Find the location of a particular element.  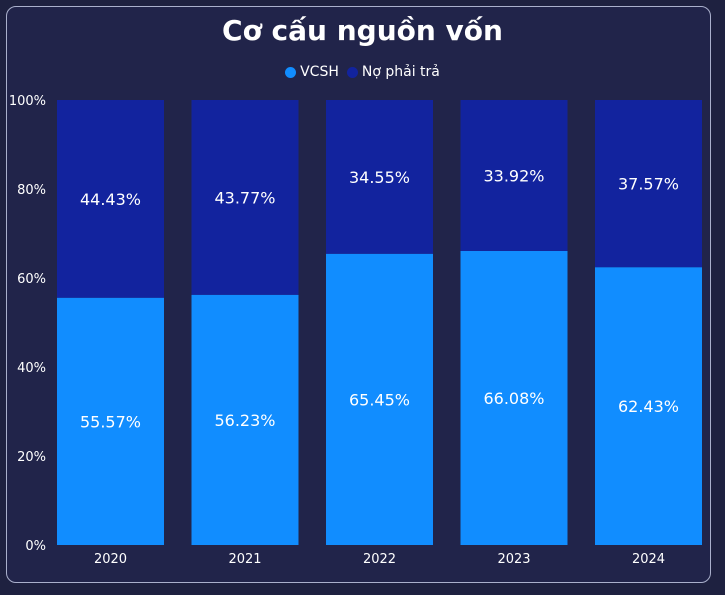

x-tick-label: 2024 is located at coordinates (648, 559).